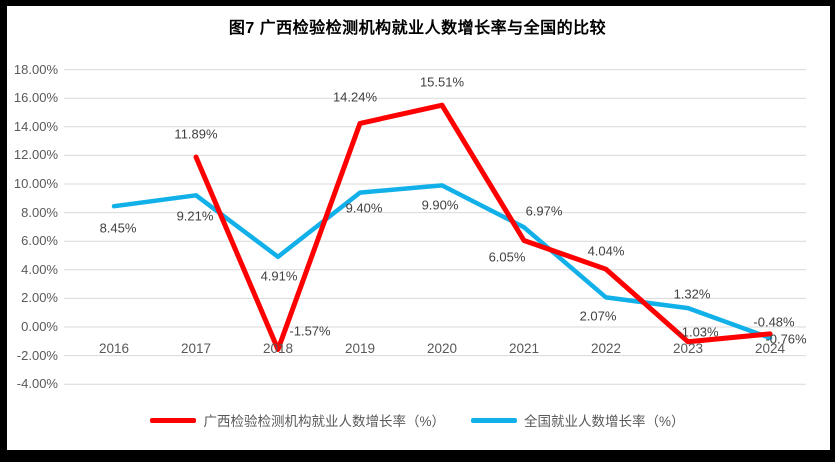  I want to click on legend: 广西检验检测机构就业人数增长率（%） 全国就业人数增长率（%）, so click(417, 420).